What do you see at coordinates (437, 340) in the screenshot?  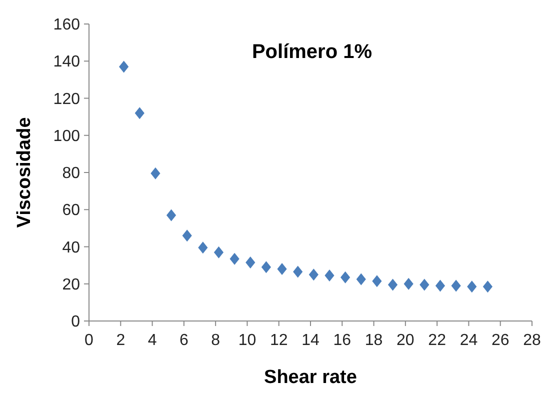 I see `x-tick-label: 22` at bounding box center [437, 340].